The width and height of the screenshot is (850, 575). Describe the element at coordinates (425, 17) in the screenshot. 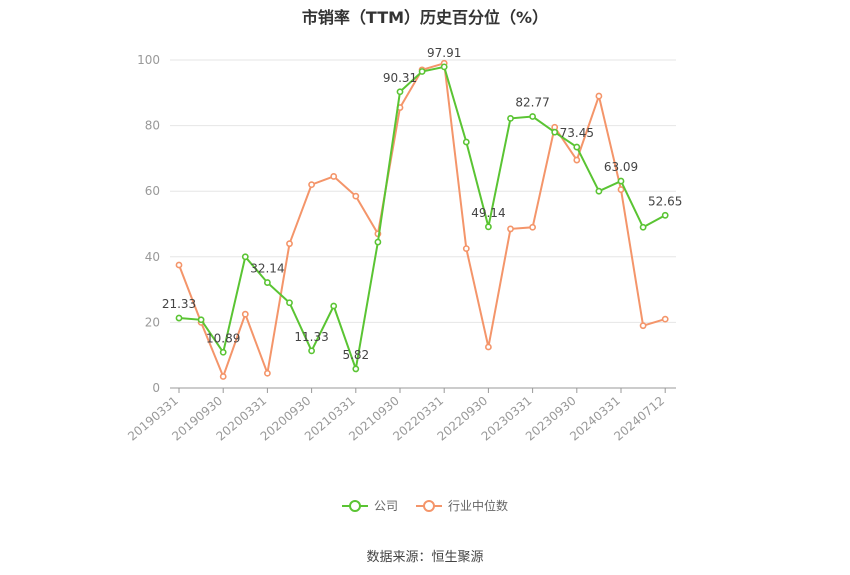

I see `chart-title: 市销率（TTM）历史百分位（%）` at that location.